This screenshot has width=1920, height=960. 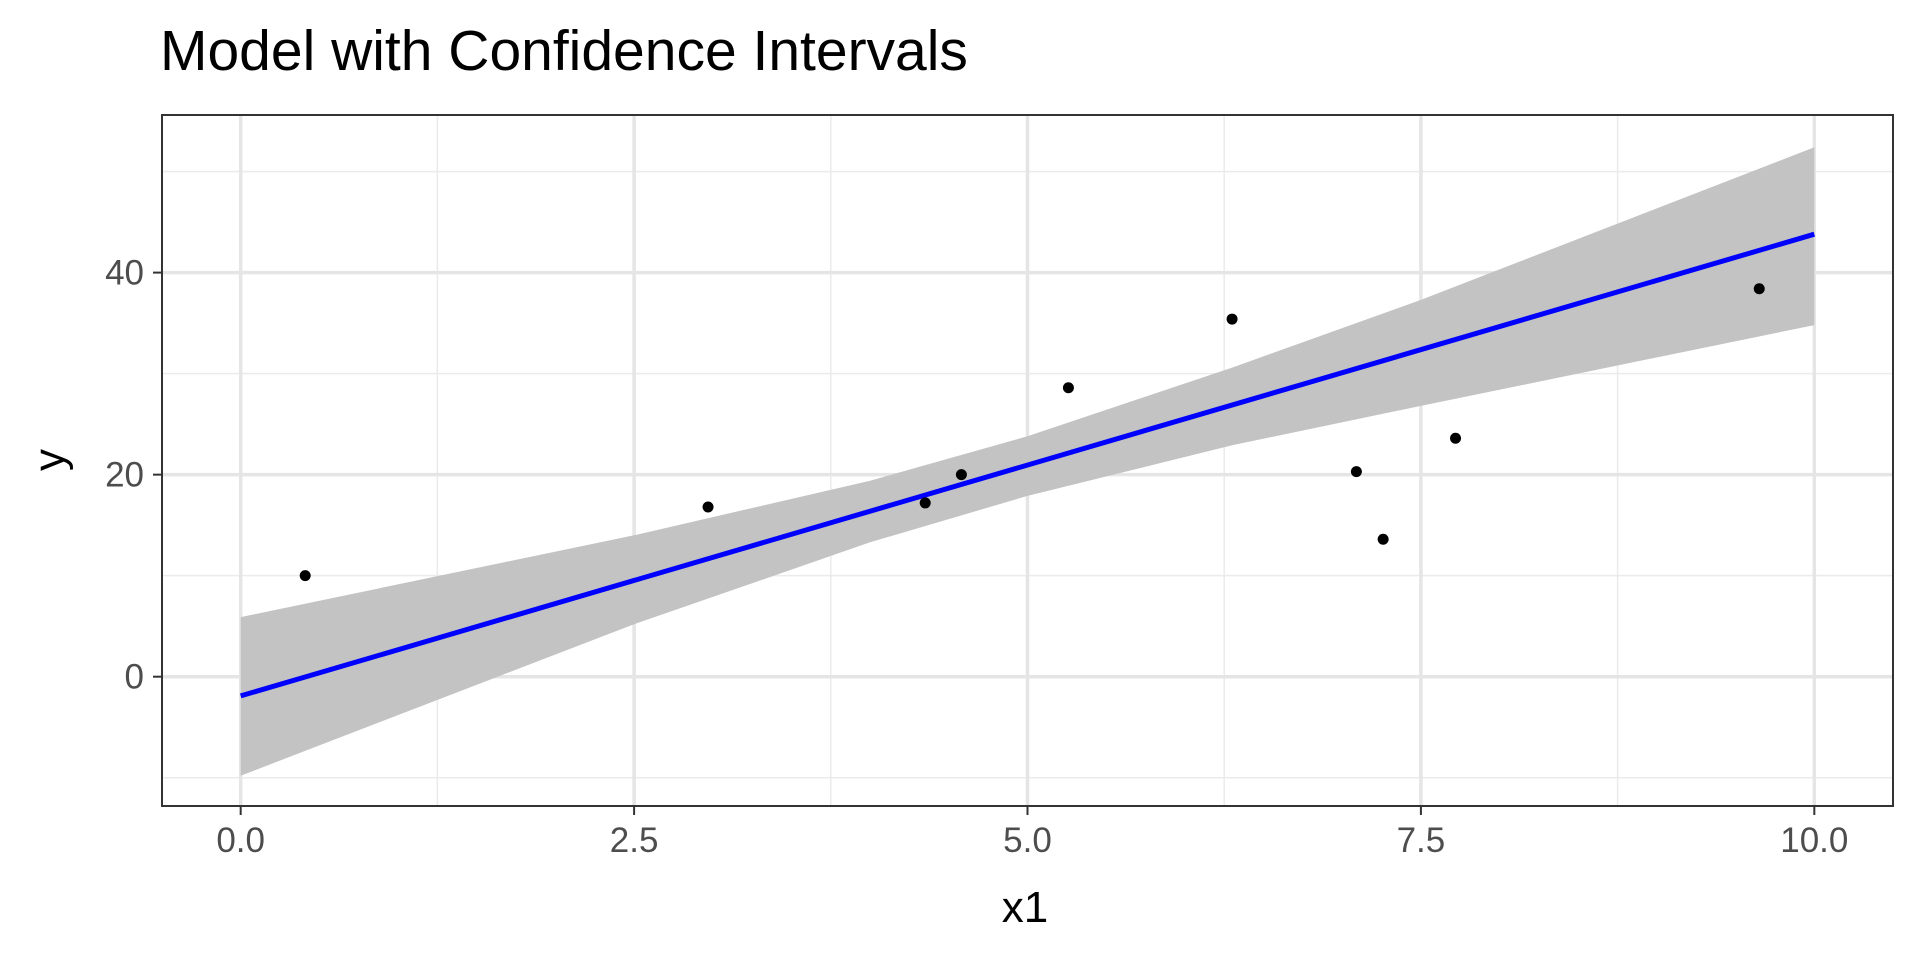 I want to click on y-tick-label-2: 40, so click(x=124, y=273).